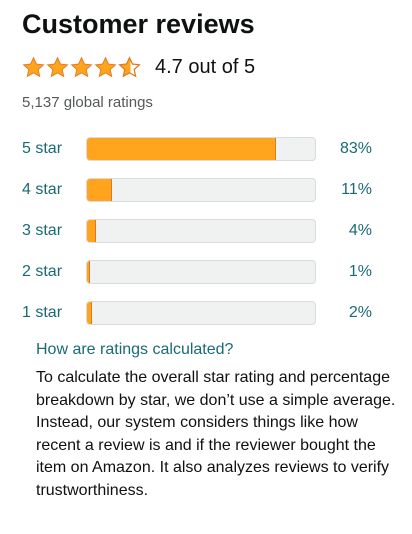  I want to click on histogram-label: 1 star, so click(42, 312).